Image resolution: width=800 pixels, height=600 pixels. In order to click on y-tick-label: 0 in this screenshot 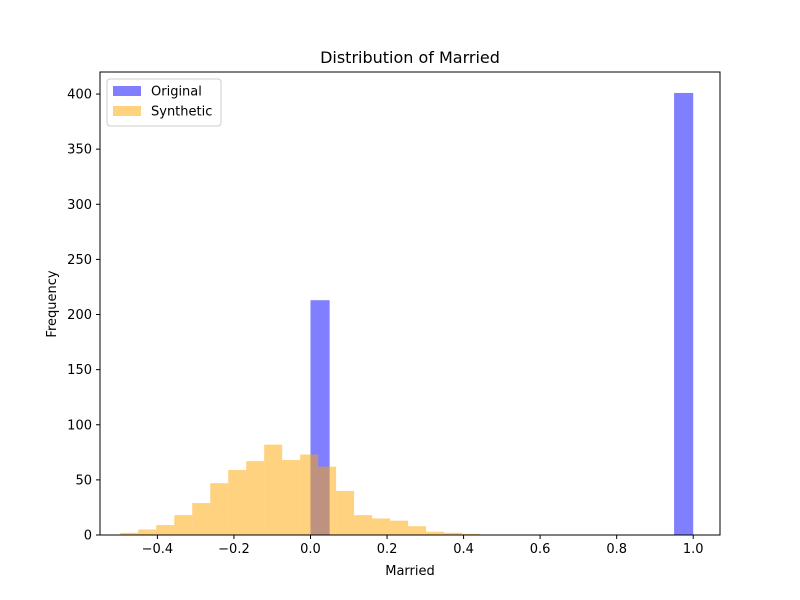, I will do `click(88, 536)`.